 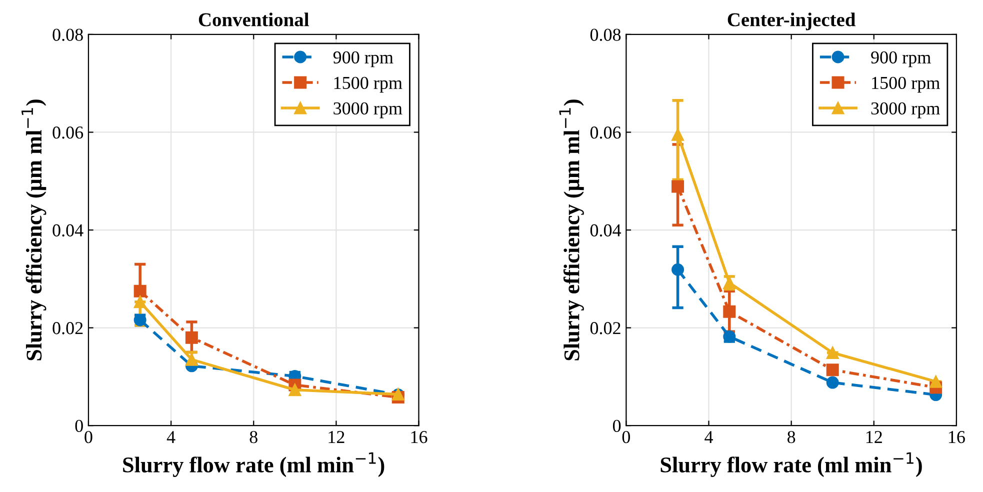 What do you see at coordinates (253, 19) in the screenshot?
I see `chart-title: Conventional` at bounding box center [253, 19].